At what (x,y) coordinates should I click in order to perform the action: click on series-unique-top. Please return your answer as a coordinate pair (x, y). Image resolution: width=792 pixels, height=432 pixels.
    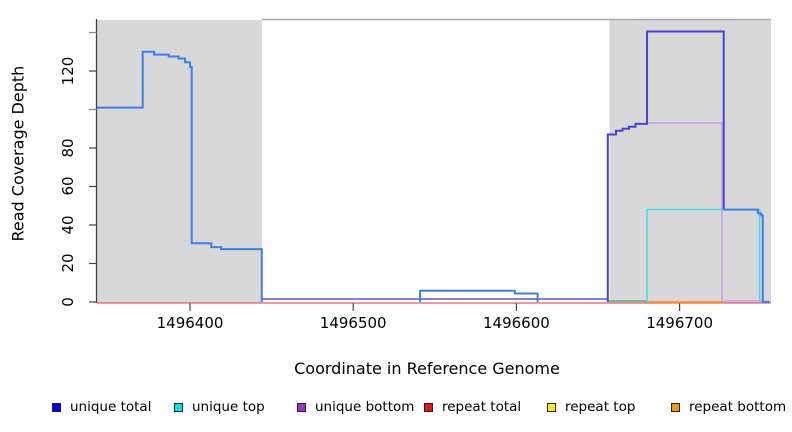
    Looking at the image, I should click on (703, 255).